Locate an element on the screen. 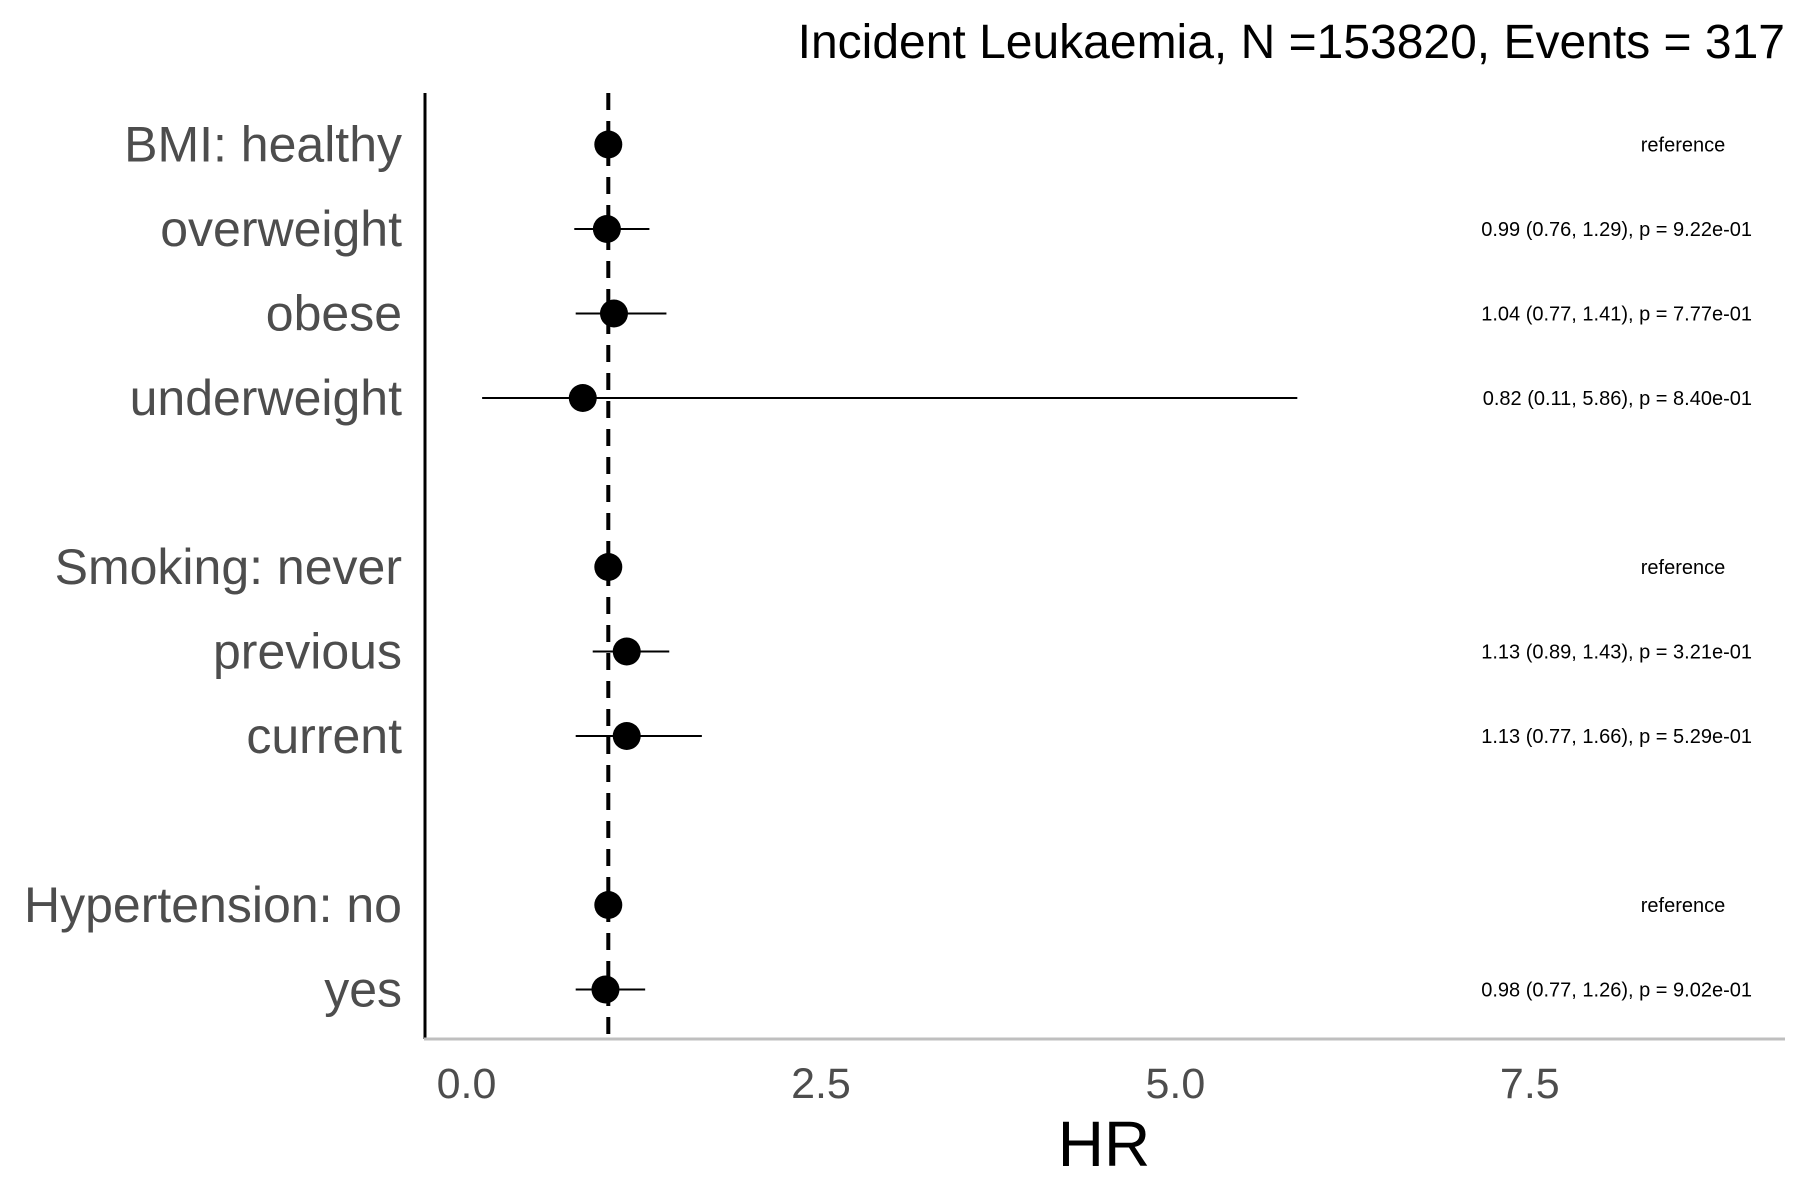 This screenshot has width=1800, height=1200. x-axis-ticks: 0.0 2.5 5.0 7.5 is located at coordinates (998, 1084).